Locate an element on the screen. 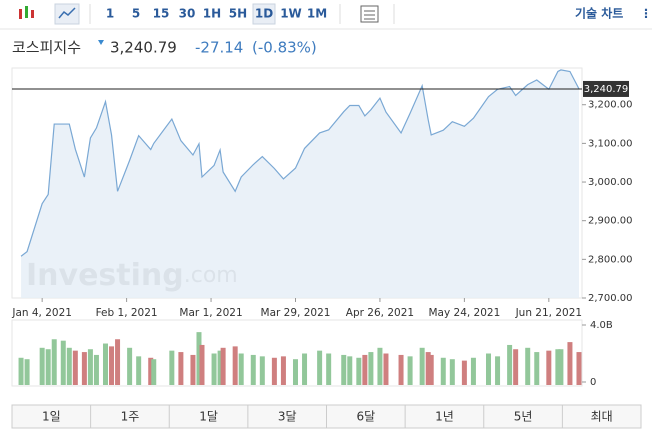 This screenshot has width=652, height=433. y-tick-label: 3,200.00 is located at coordinates (610, 105).